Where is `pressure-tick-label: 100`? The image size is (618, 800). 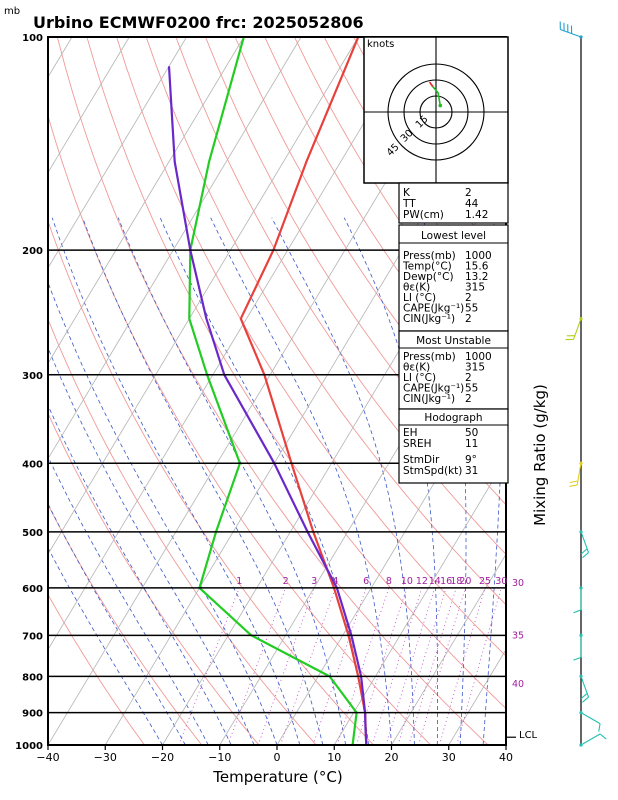
pressure-tick-label: 100 is located at coordinates (32, 38).